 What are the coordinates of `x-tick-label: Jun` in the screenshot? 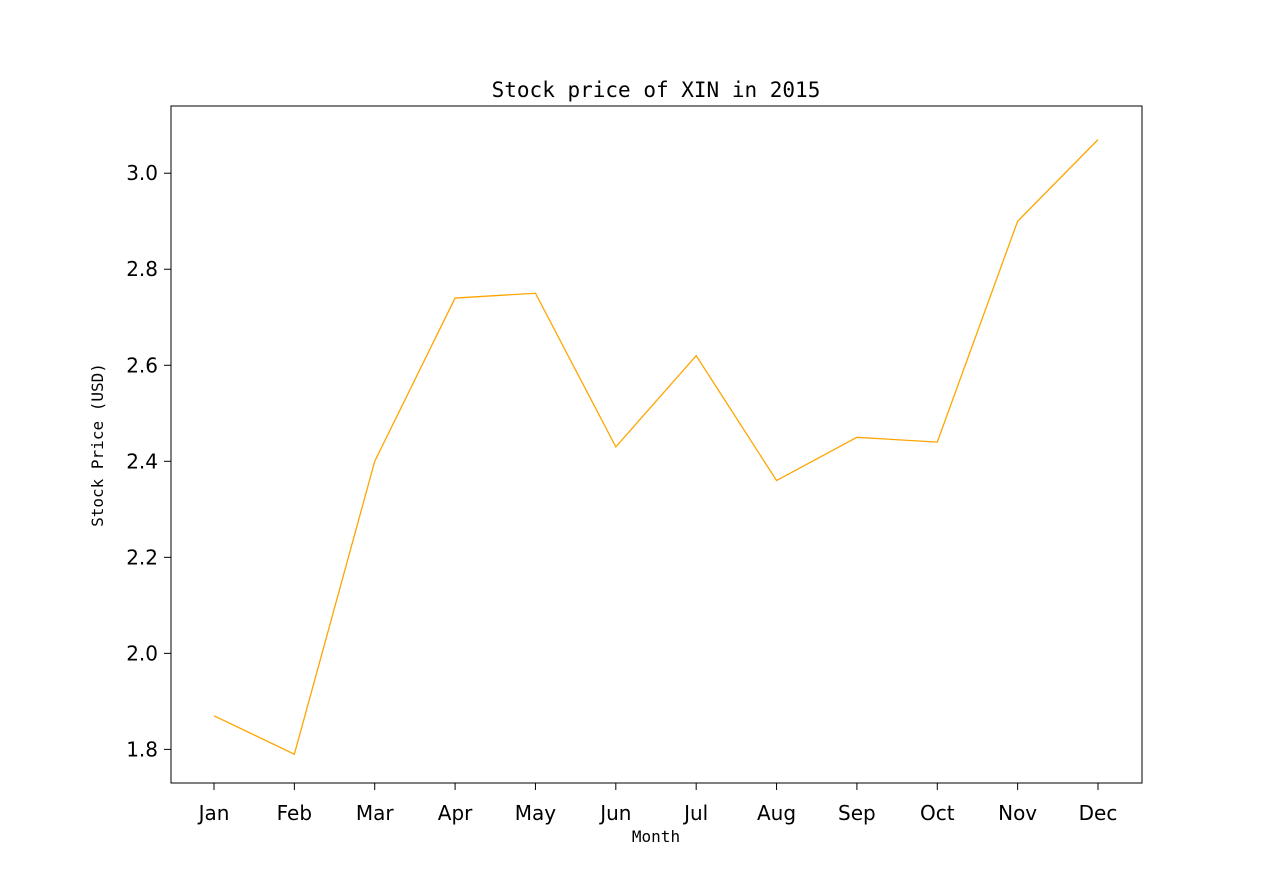 It's located at (614, 813).